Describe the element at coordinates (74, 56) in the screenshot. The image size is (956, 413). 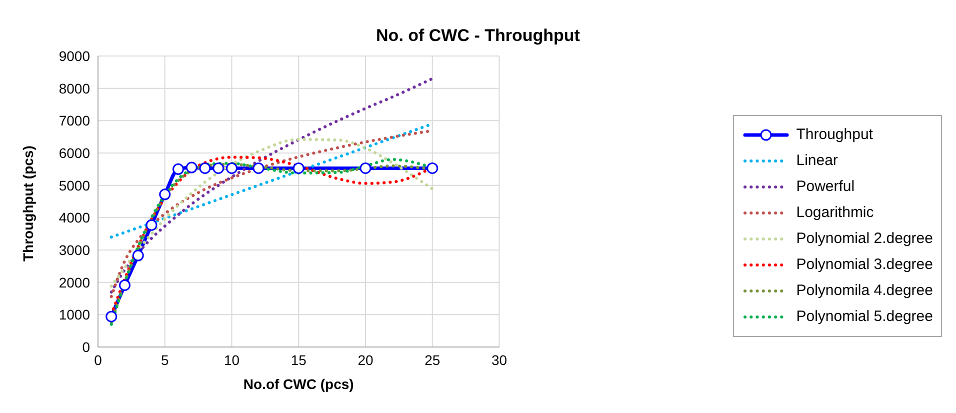
I see `y-tick-label: 9000` at that location.